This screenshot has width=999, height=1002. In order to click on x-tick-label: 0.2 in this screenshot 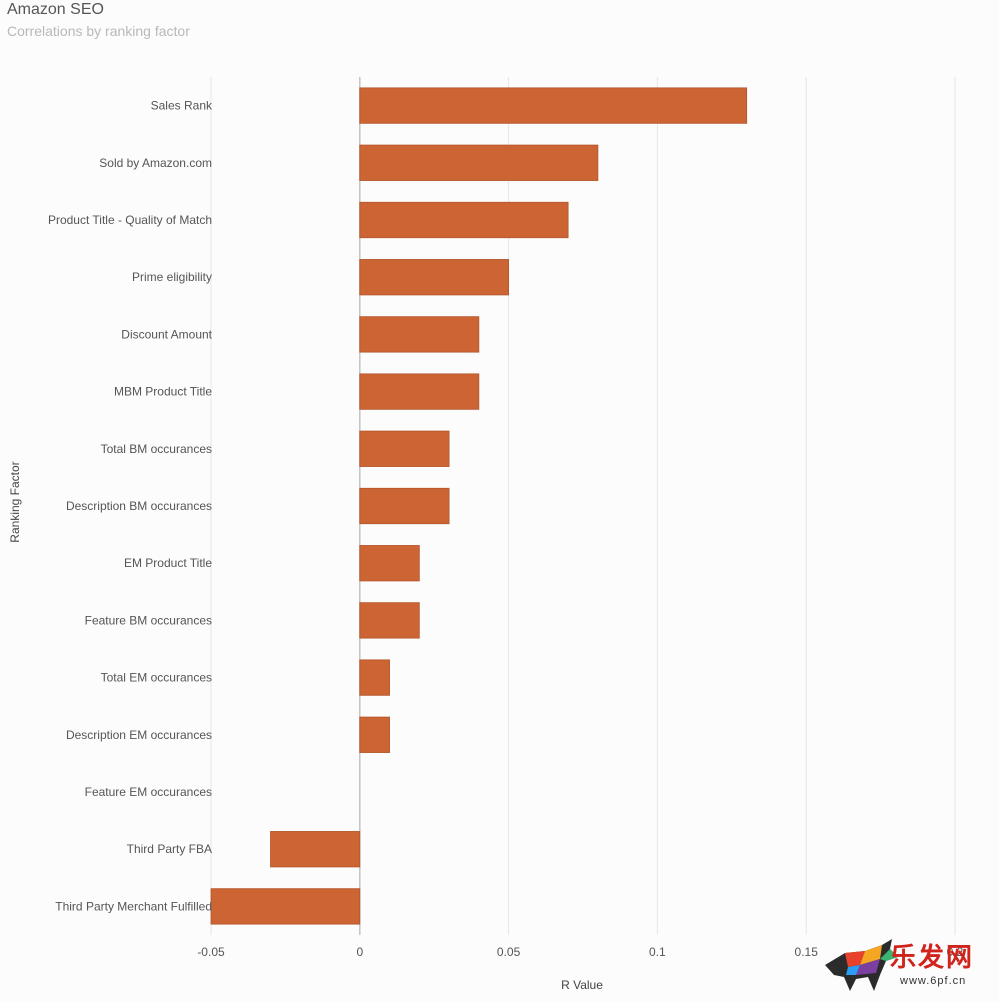, I will do `click(955, 952)`.